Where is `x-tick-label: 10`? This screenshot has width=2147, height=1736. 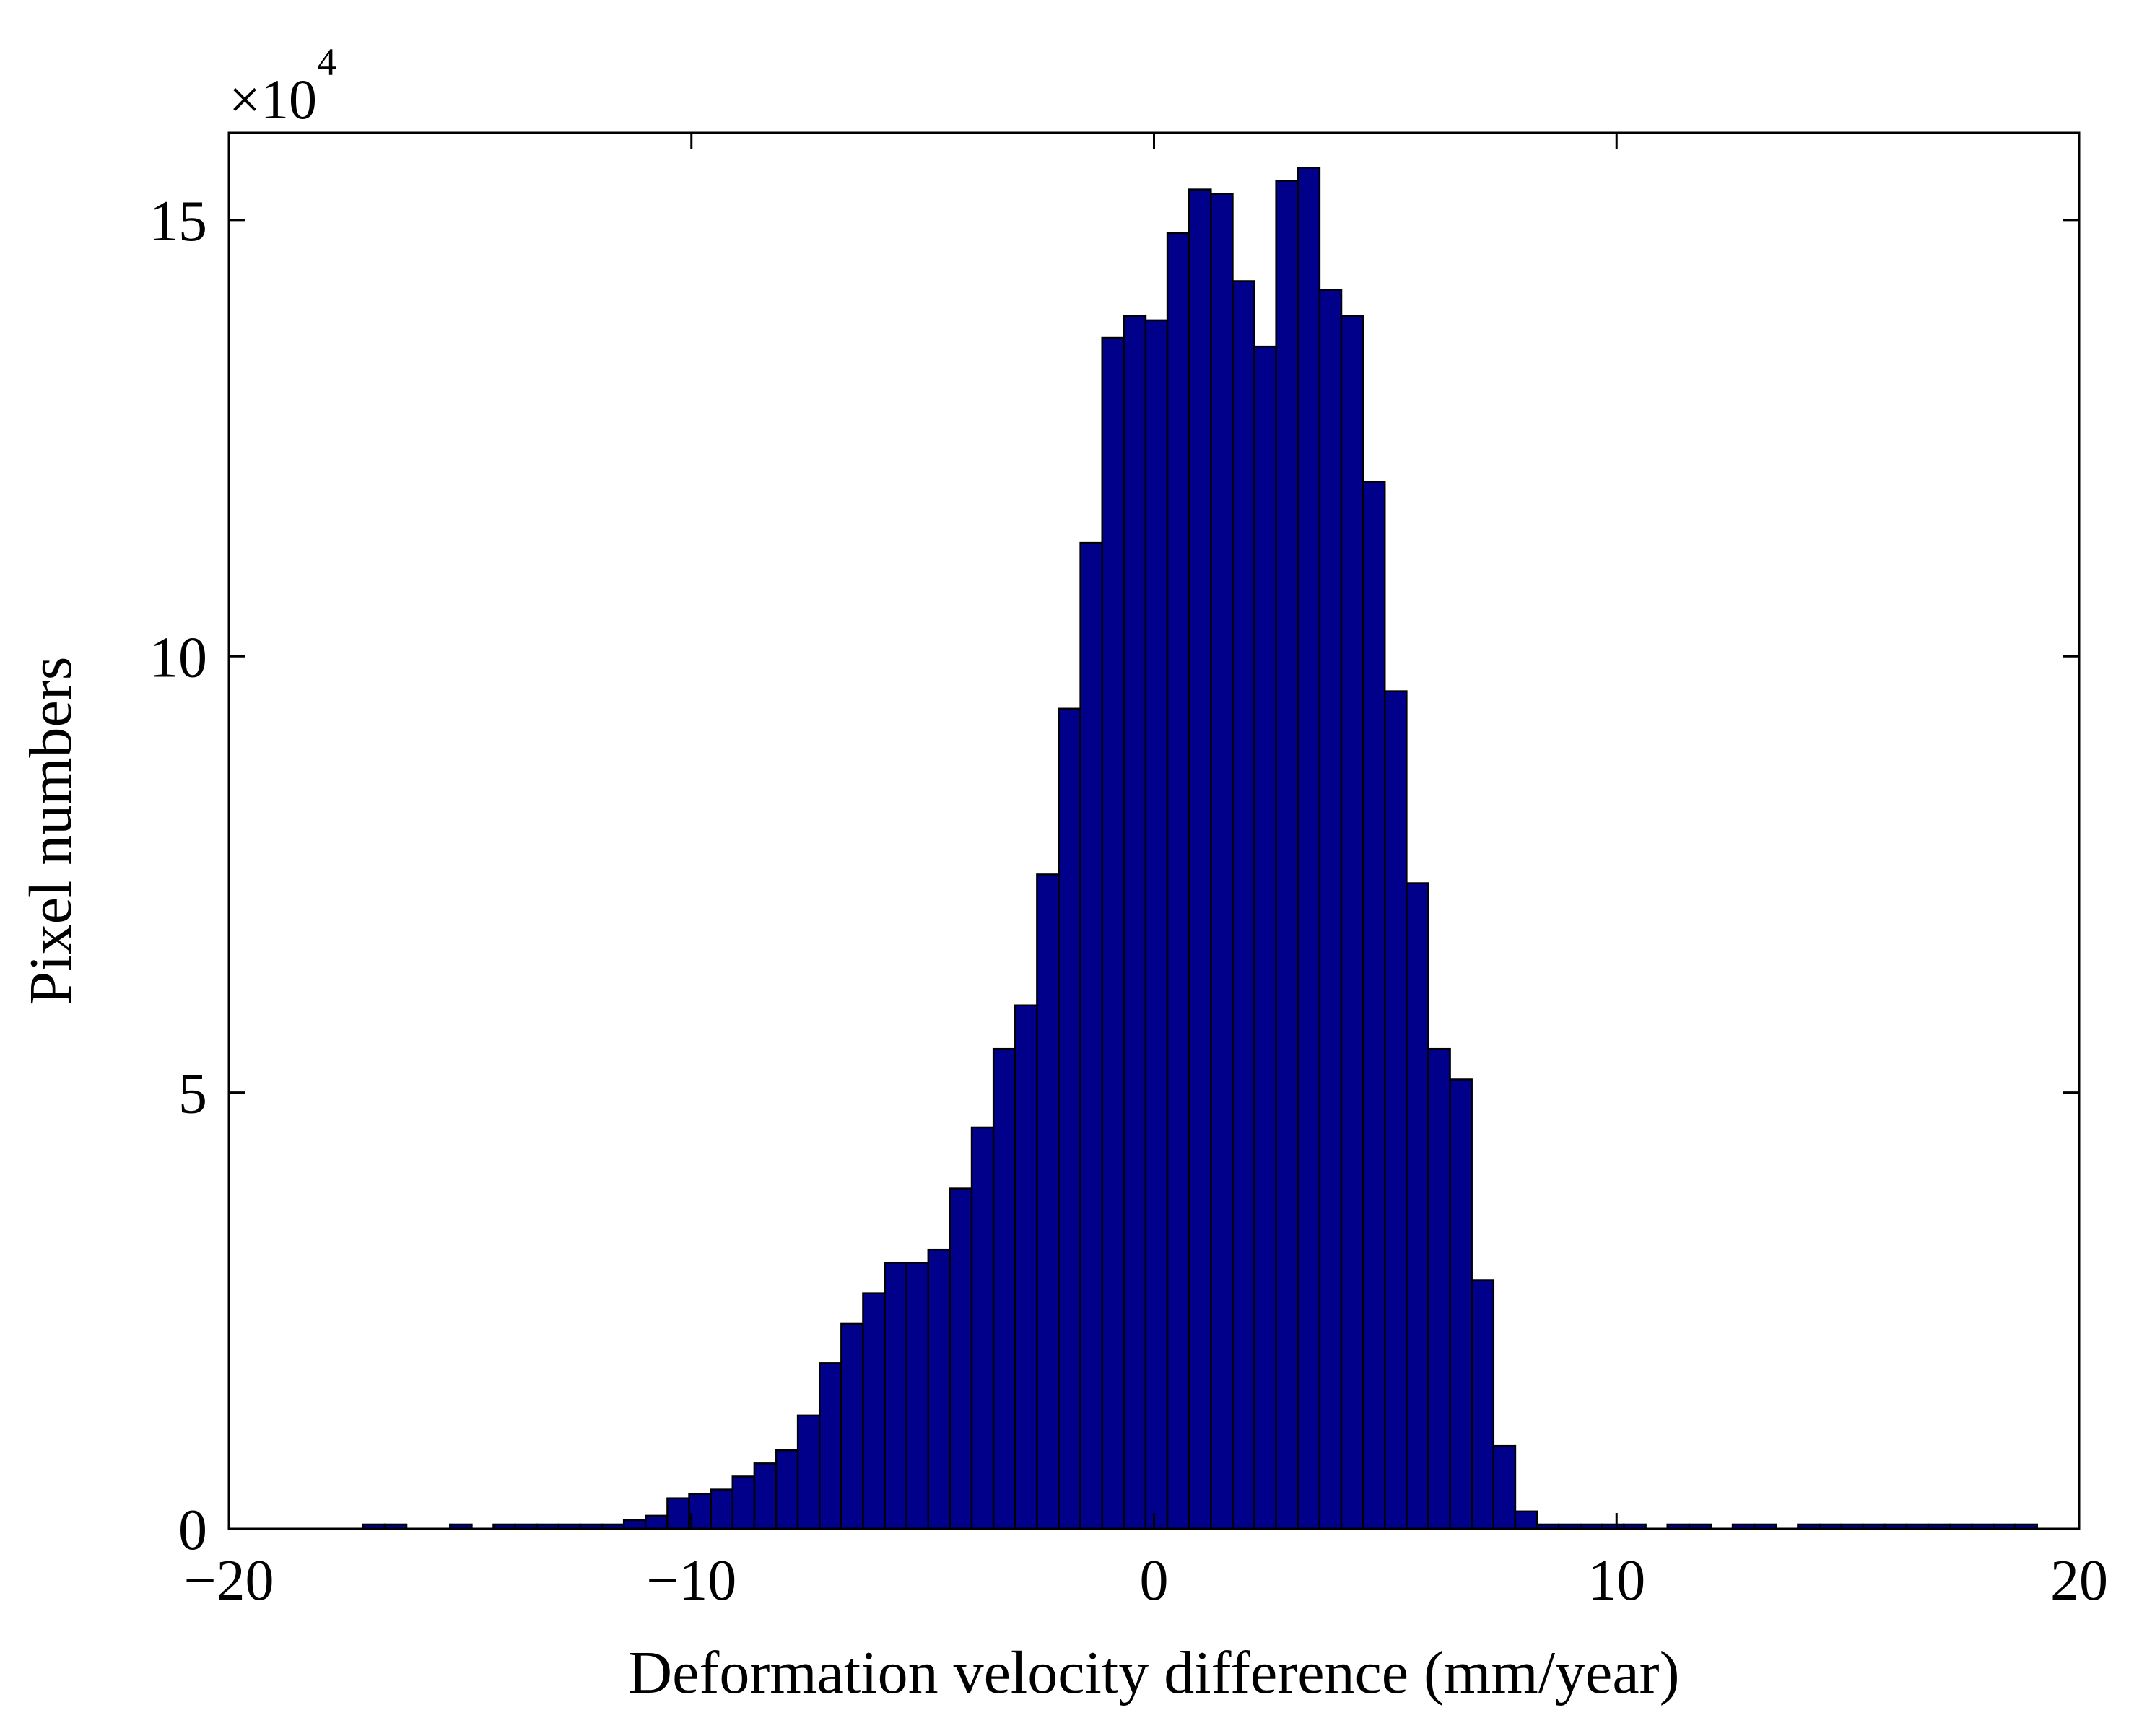
x-tick-label: 10 is located at coordinates (1617, 1581).